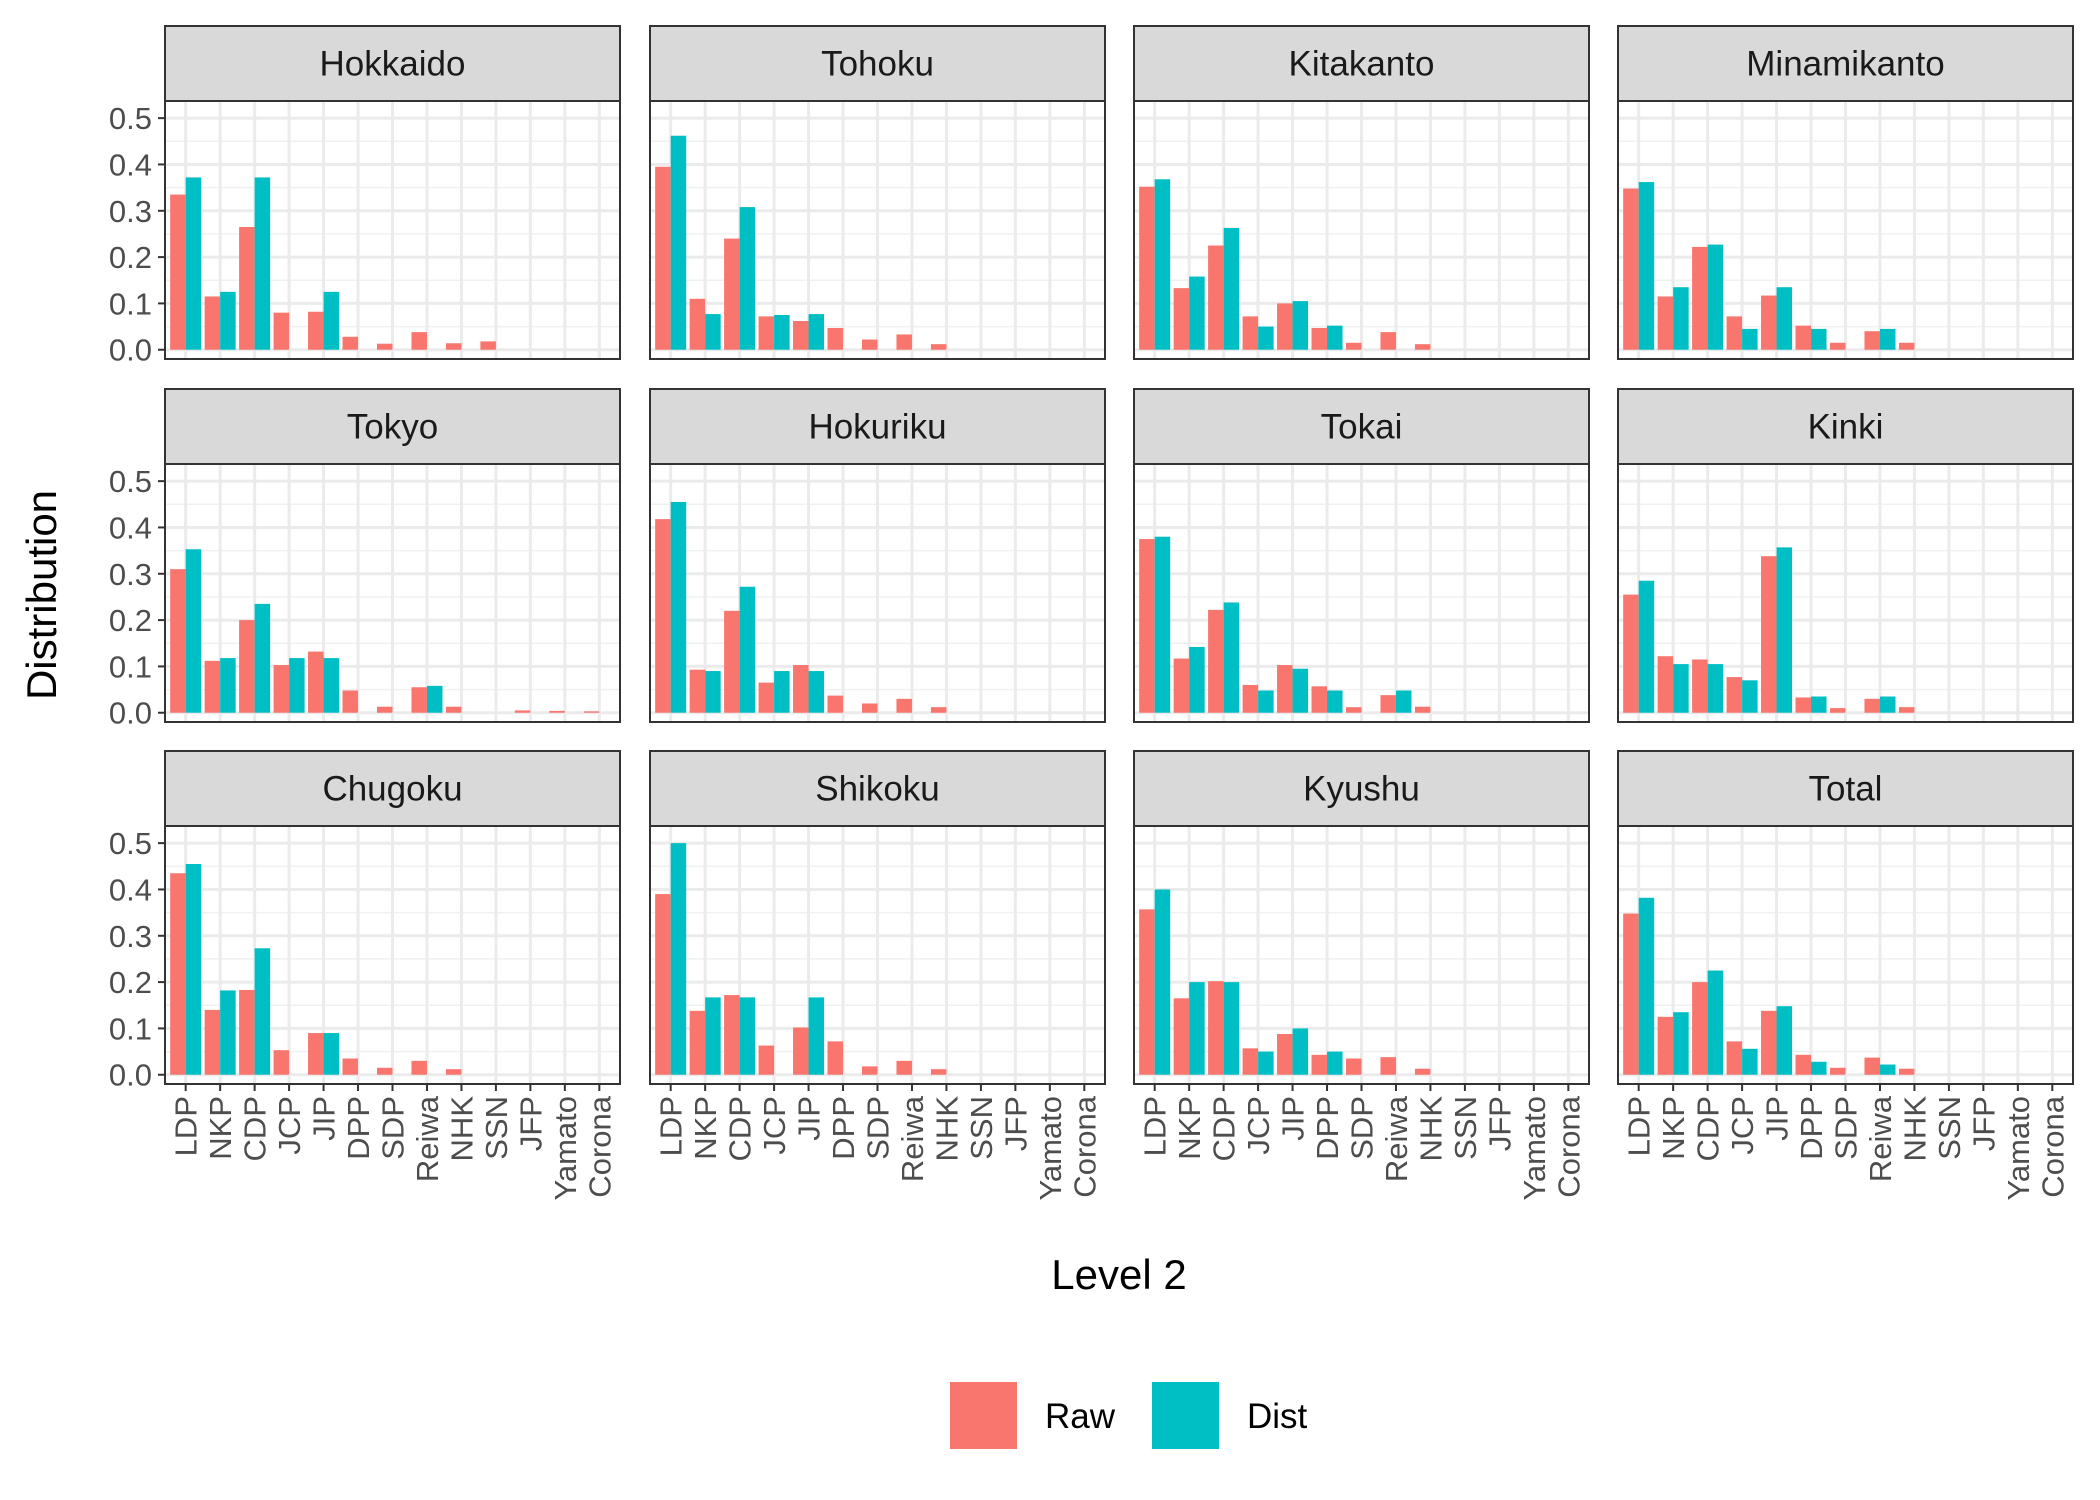 The width and height of the screenshot is (2100, 1500). I want to click on y-tick-label: 0.4, so click(130, 527).